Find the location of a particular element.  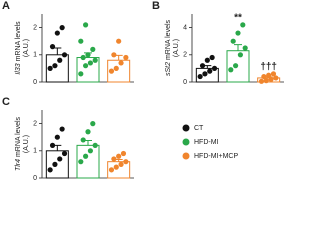

y-axis-label: sSt2 mRNA levels(A.U.) is located at coordinates (172, 47).